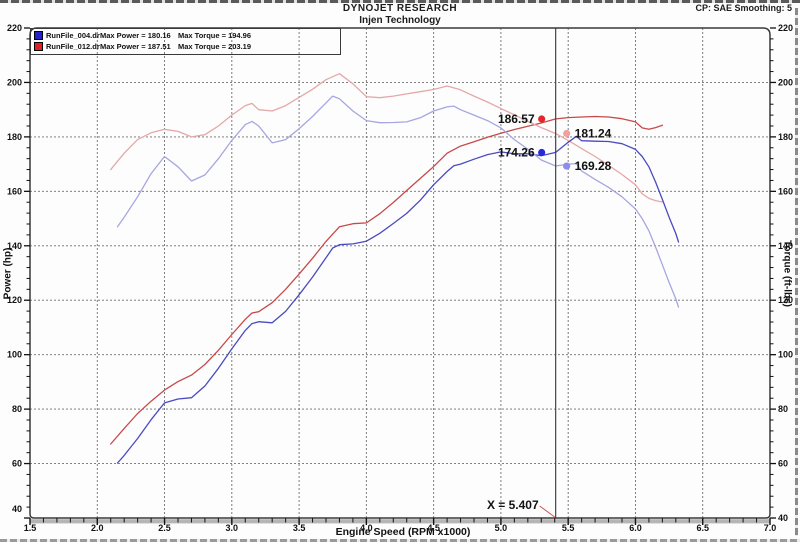 The height and width of the screenshot is (542, 800). Describe the element at coordinates (14, 355) in the screenshot. I see `y-tick-label-left: 100` at that location.